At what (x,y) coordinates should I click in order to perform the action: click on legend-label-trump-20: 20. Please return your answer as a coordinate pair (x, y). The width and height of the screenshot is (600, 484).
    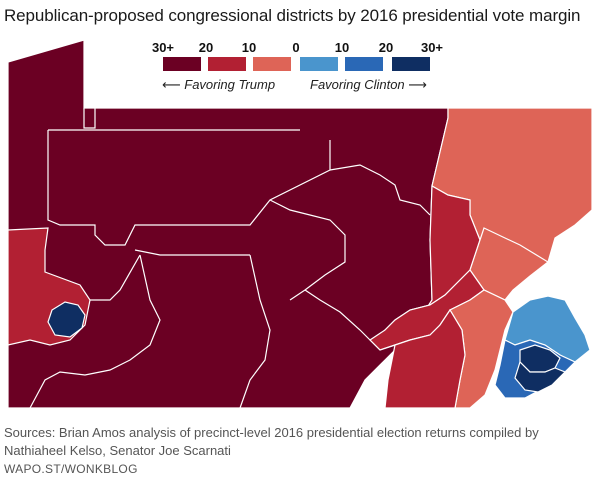
    Looking at the image, I should click on (206, 47).